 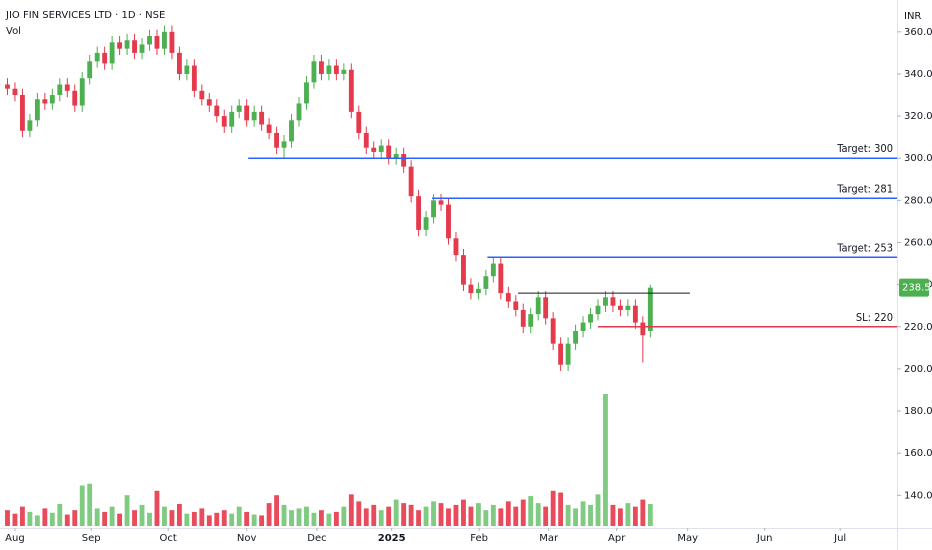 I want to click on y-tick-label: 180.00, so click(x=918, y=411).